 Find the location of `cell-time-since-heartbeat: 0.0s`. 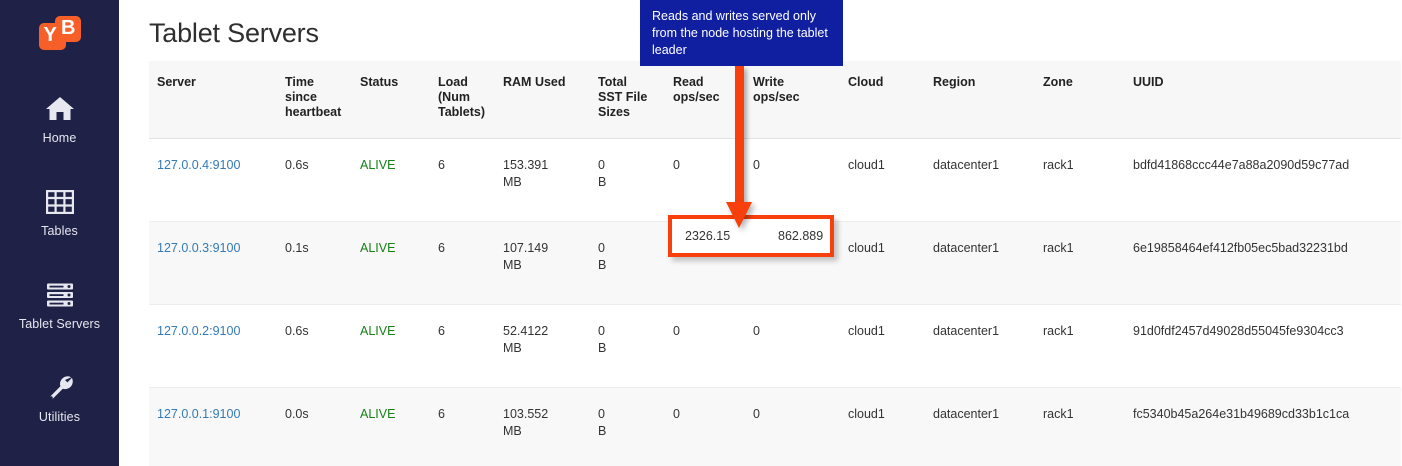

cell-time-since-heartbeat: 0.0s is located at coordinates (314, 426).